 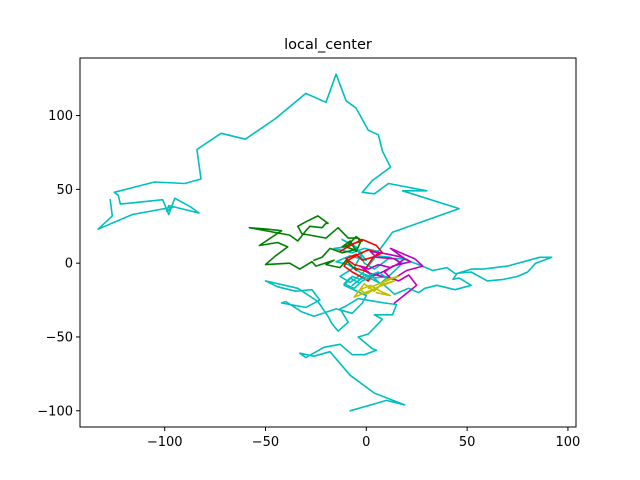 I want to click on y-tick-label: −50, so click(x=59, y=337).